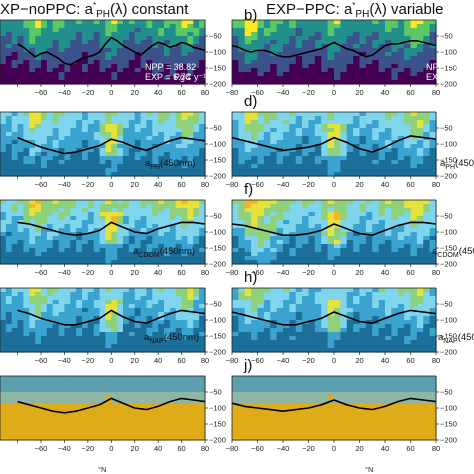 The height and width of the screenshot is (474, 474). Describe the element at coordinates (205, 360) in the screenshot. I see `x-tick-label: 80` at that location.